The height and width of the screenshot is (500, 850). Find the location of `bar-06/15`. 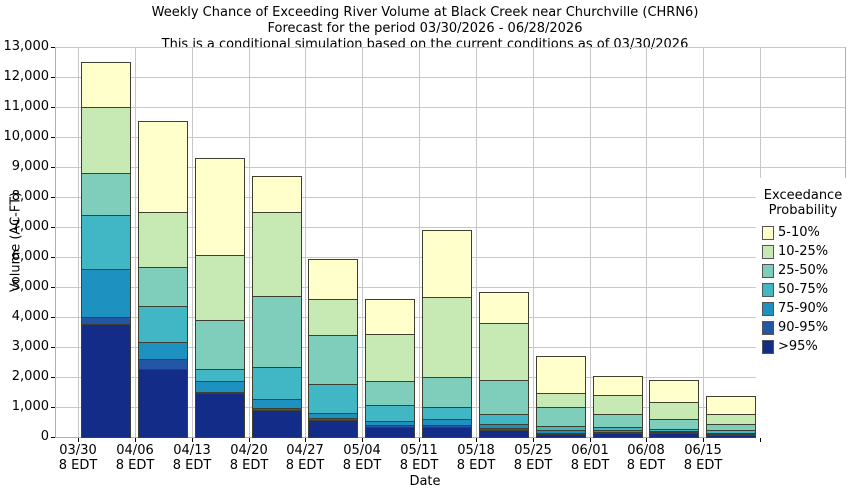

bar-06/15 is located at coordinates (731, 417).